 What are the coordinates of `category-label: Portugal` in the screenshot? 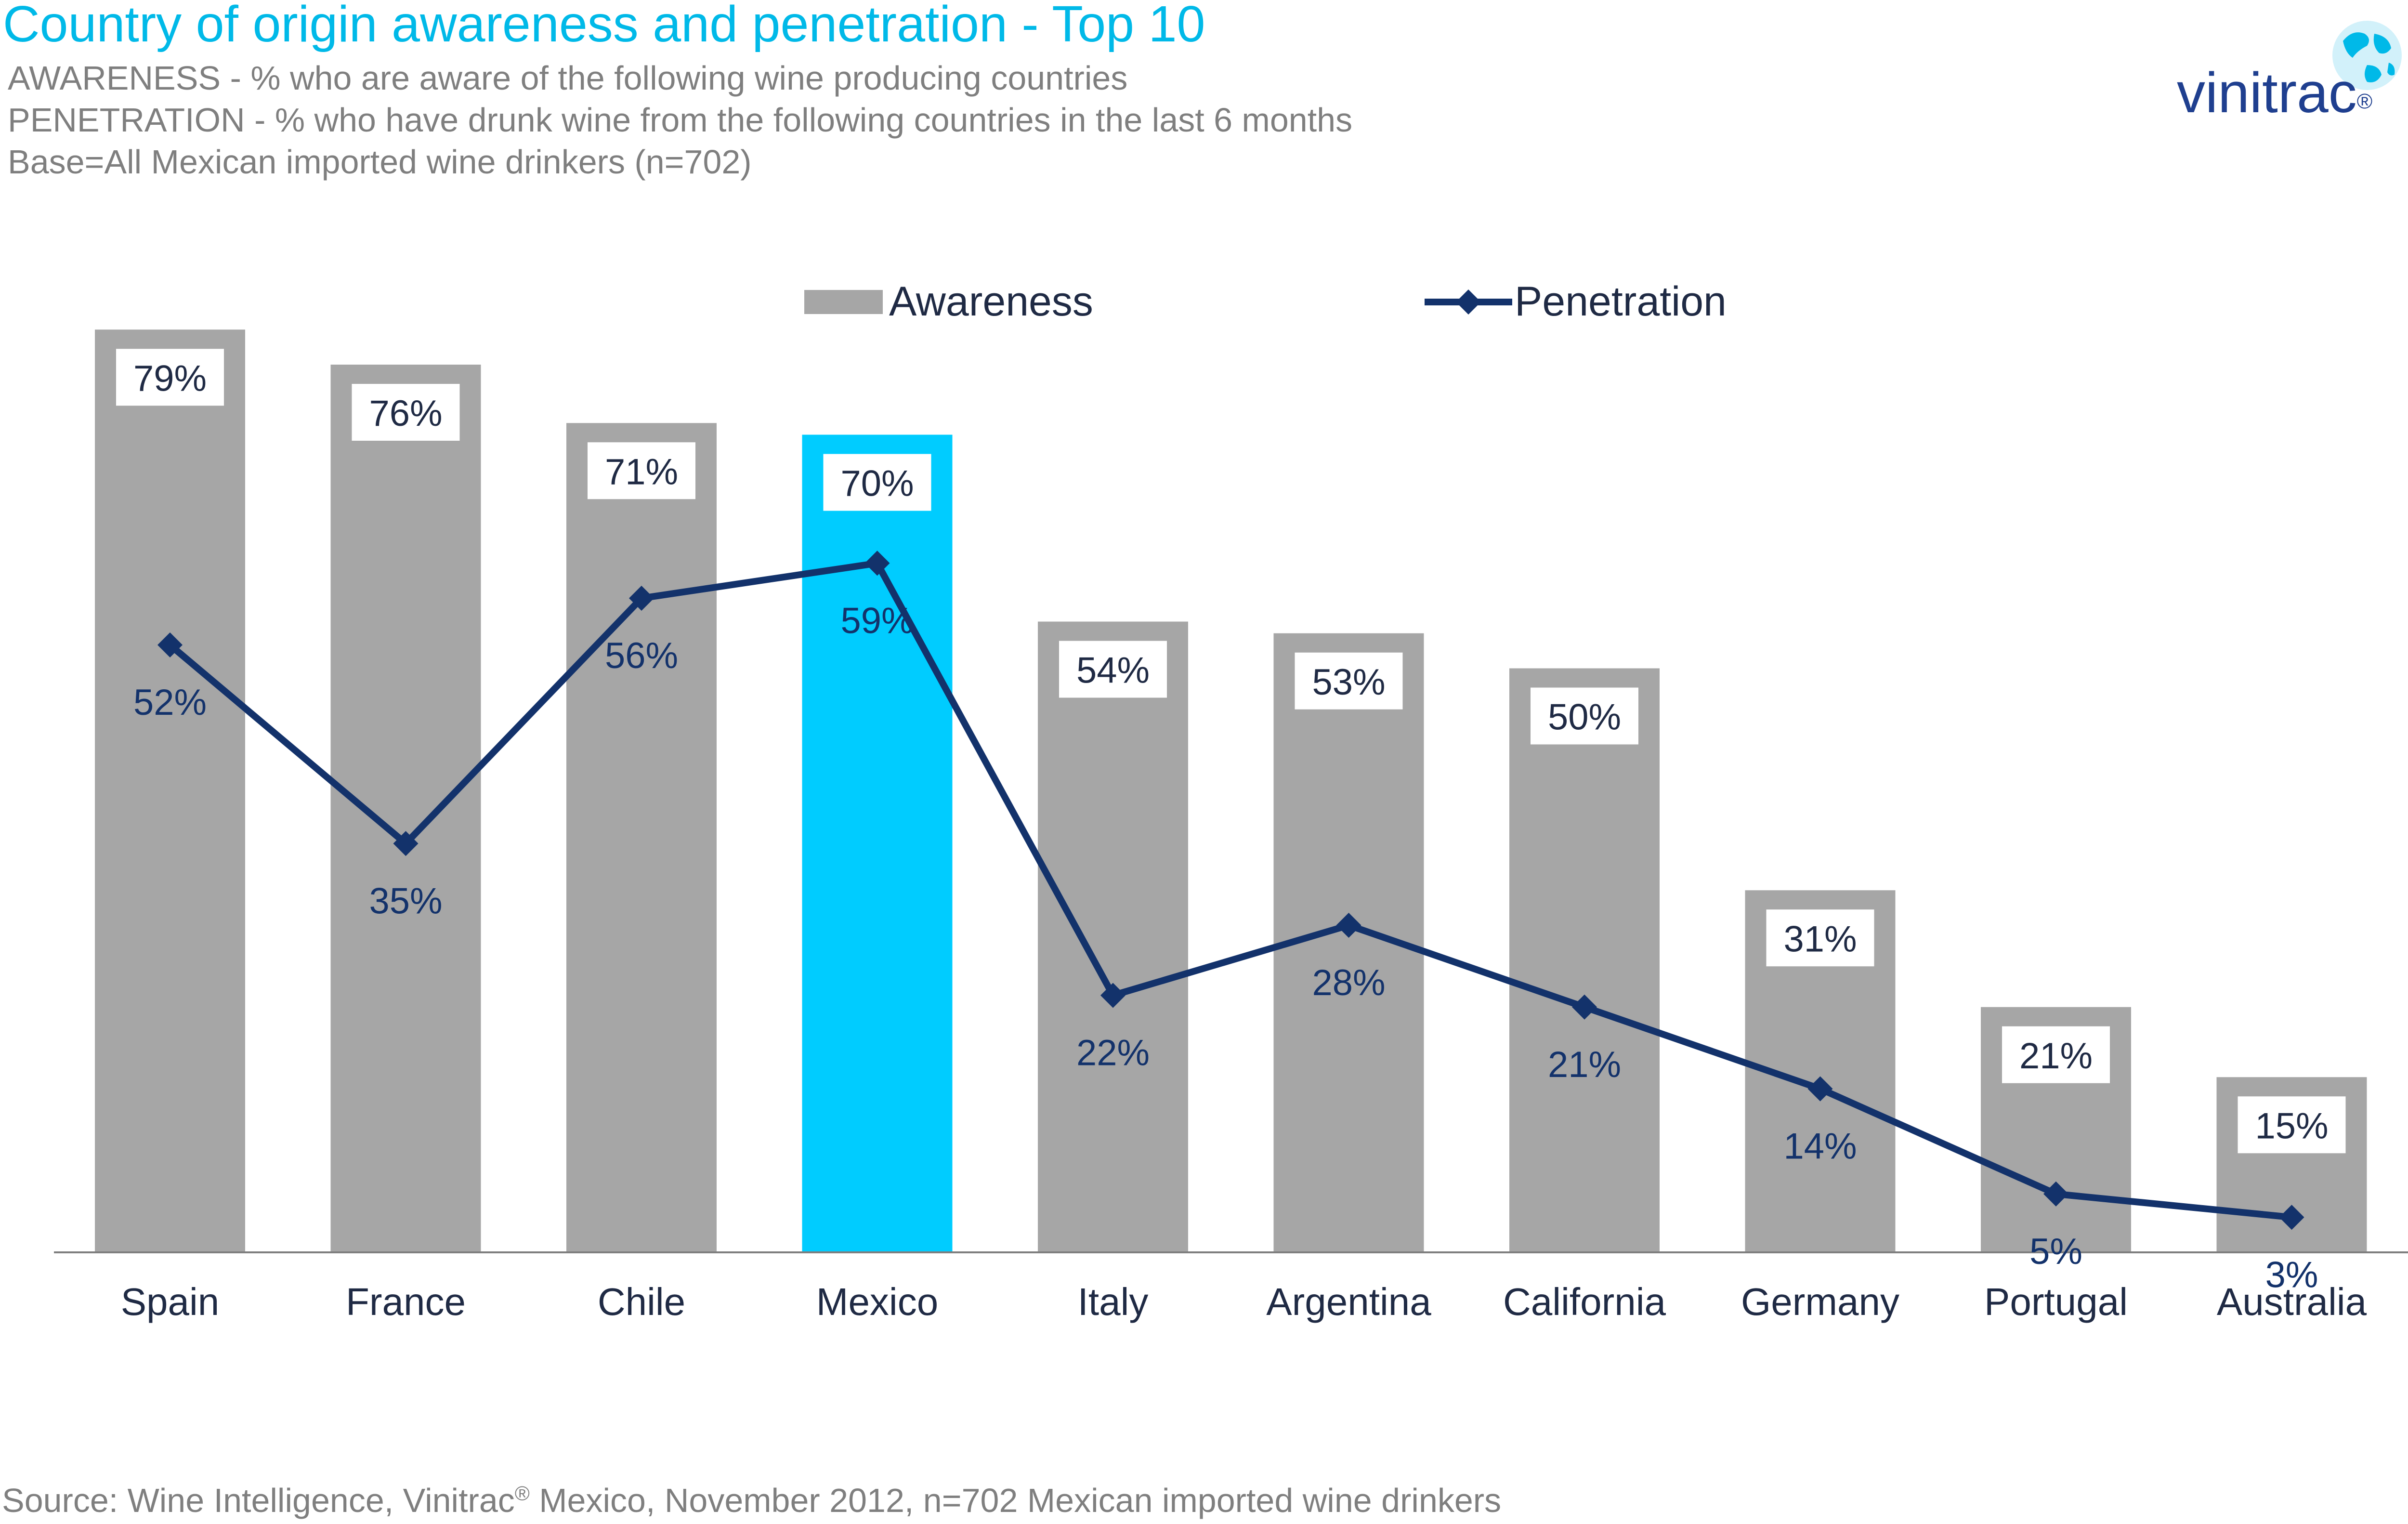 It's located at (2056, 1301).